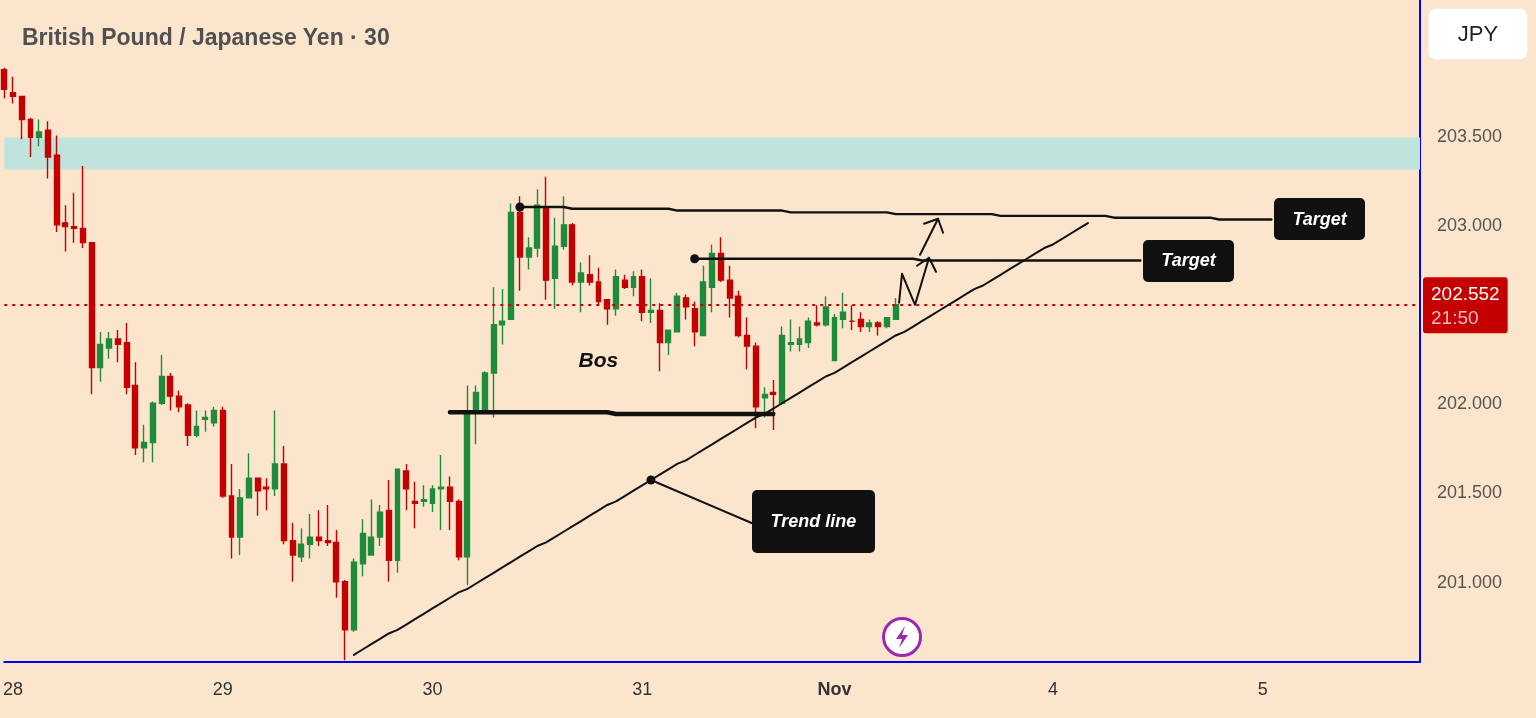 This screenshot has width=1536, height=718. Describe the element at coordinates (1478, 34) in the screenshot. I see `y-axis-title: JPY` at that location.